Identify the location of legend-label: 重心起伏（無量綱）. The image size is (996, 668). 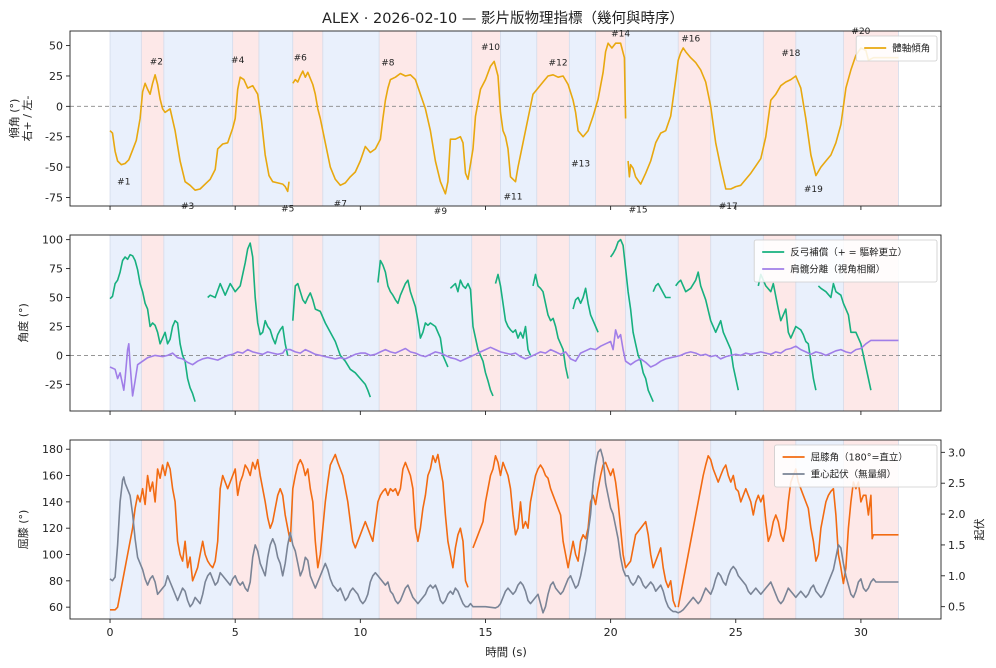
(854, 475).